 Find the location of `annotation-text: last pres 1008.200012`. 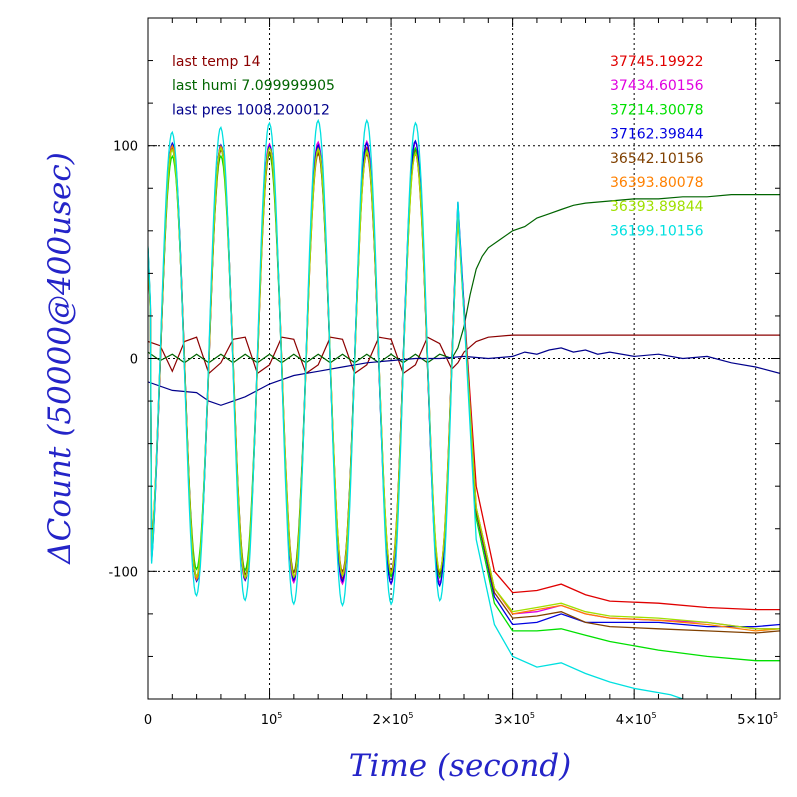

annotation-text: last pres 1008.200012 is located at coordinates (251, 110).